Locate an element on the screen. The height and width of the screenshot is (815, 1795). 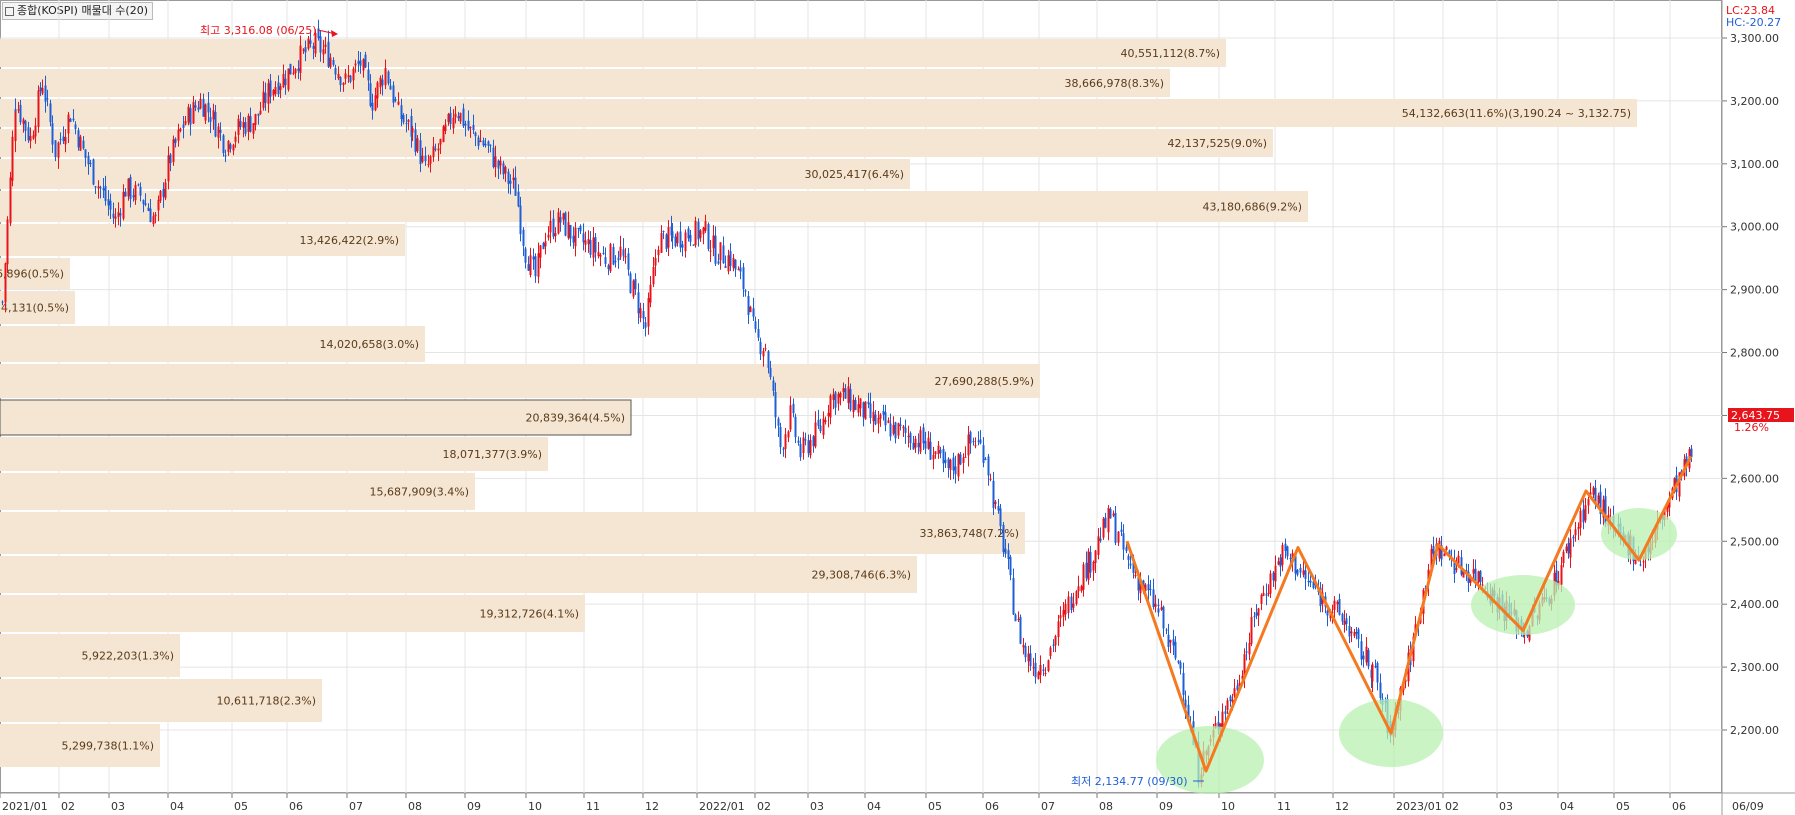
y-tick-label: 2,200.00 is located at coordinates (1754, 730).